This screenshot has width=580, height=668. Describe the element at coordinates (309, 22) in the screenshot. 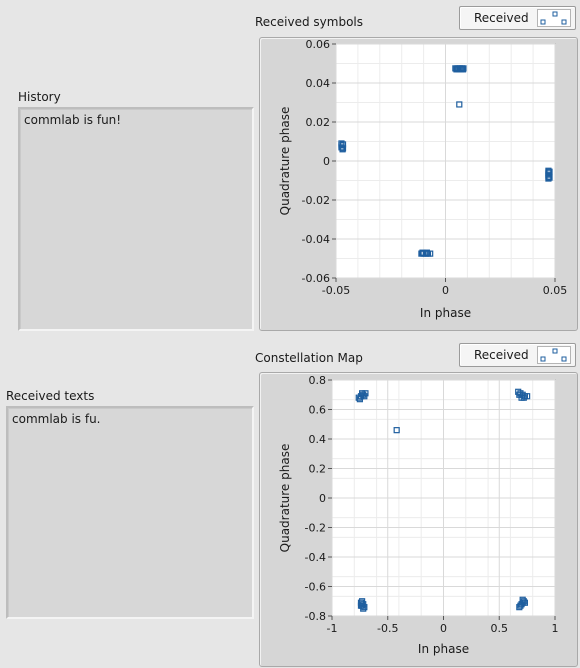

I see `received-symbols-title: Received symbols` at that location.